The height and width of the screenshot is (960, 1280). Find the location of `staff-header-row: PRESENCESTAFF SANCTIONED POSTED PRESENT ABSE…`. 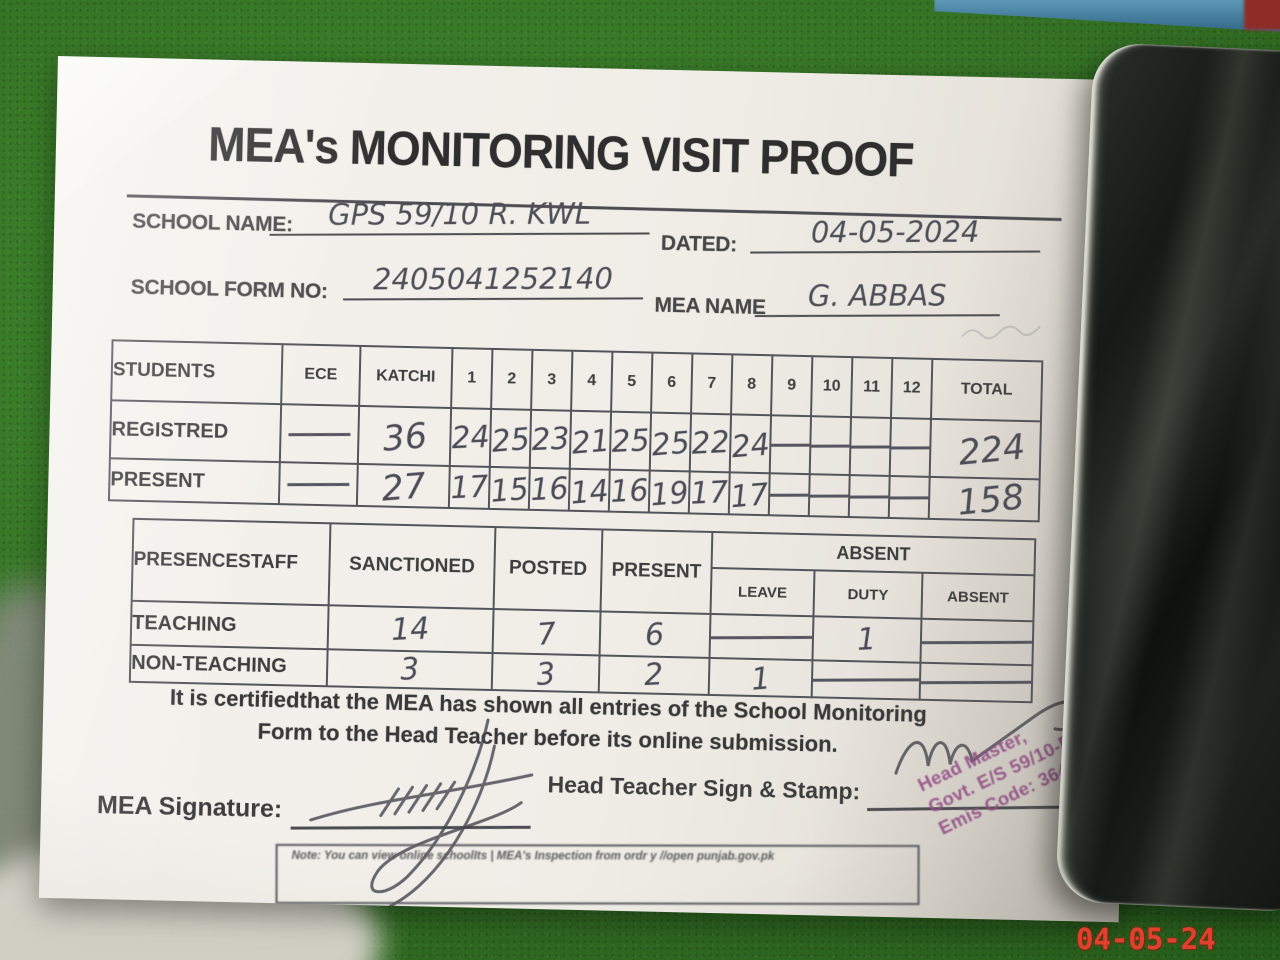

staff-header-row: PRESENCESTAFF SANCTIONED POSTED PRESENT ABSE… is located at coordinates (583, 566).